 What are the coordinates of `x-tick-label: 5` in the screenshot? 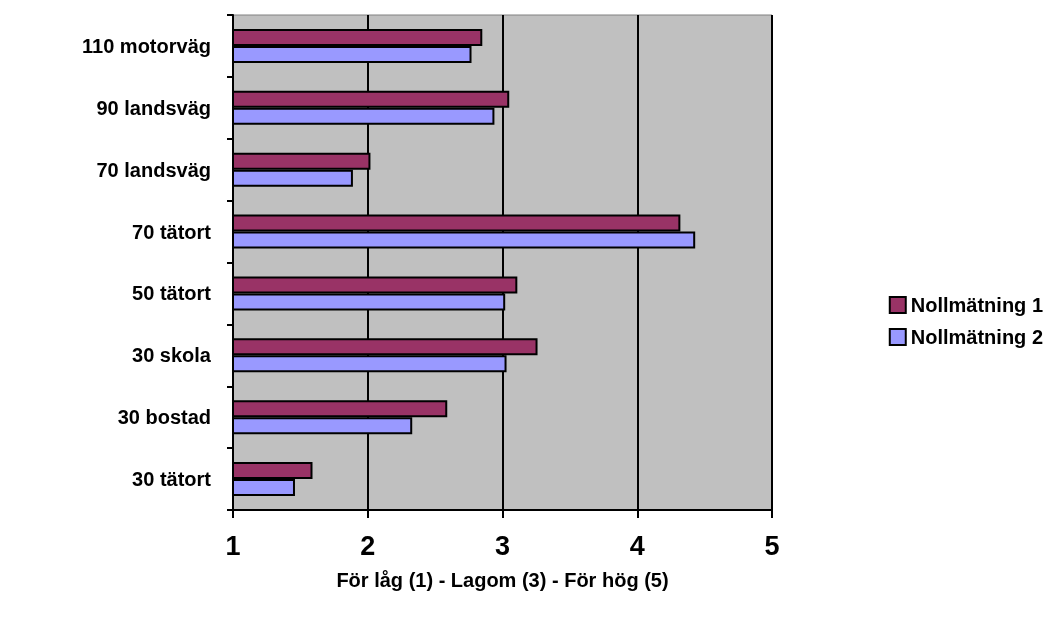 It's located at (772, 545).